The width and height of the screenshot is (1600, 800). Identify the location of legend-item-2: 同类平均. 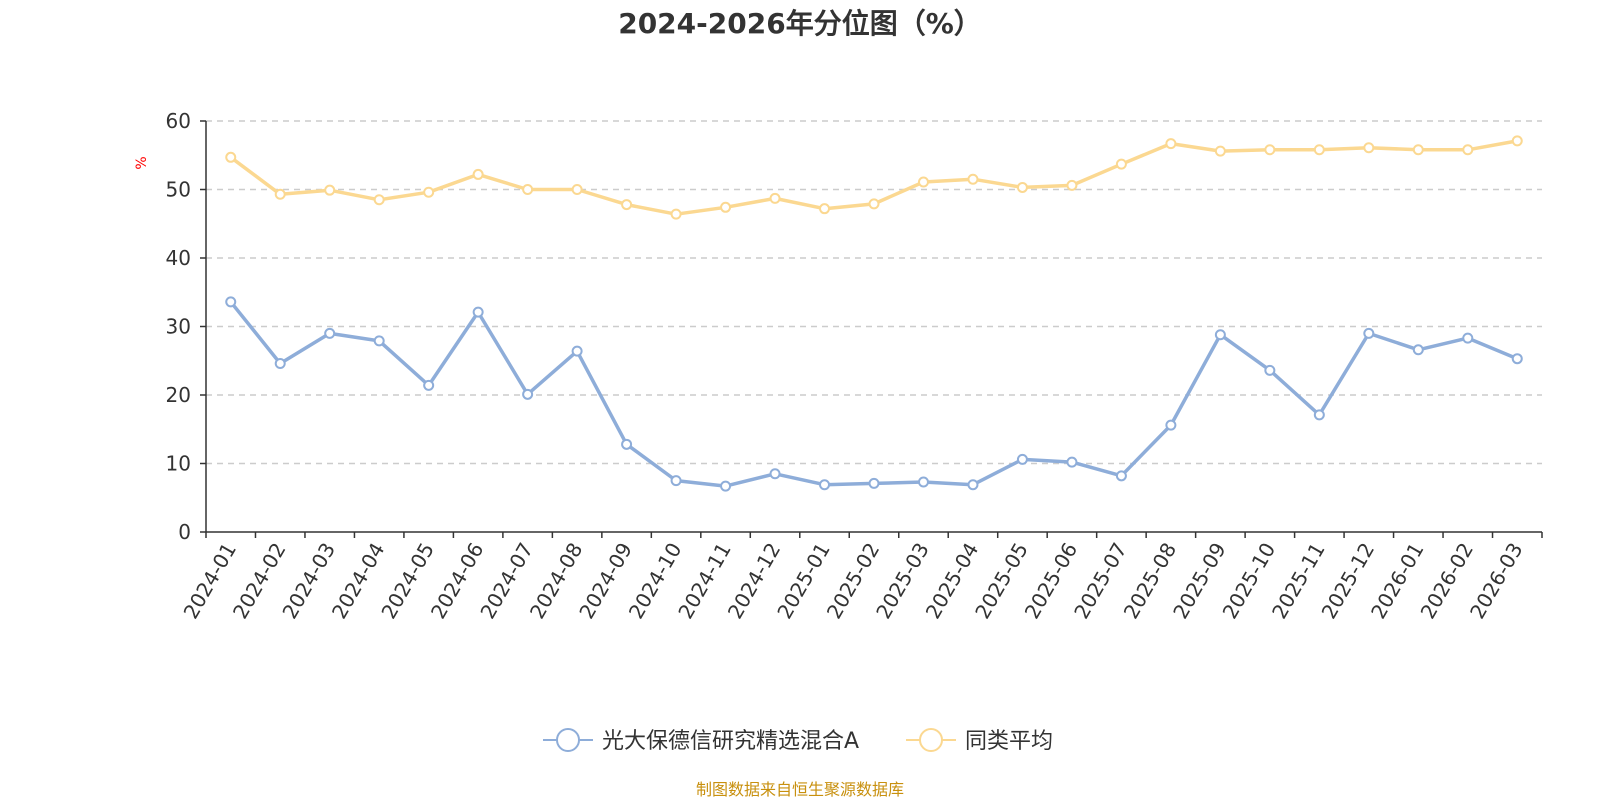
(979, 741).